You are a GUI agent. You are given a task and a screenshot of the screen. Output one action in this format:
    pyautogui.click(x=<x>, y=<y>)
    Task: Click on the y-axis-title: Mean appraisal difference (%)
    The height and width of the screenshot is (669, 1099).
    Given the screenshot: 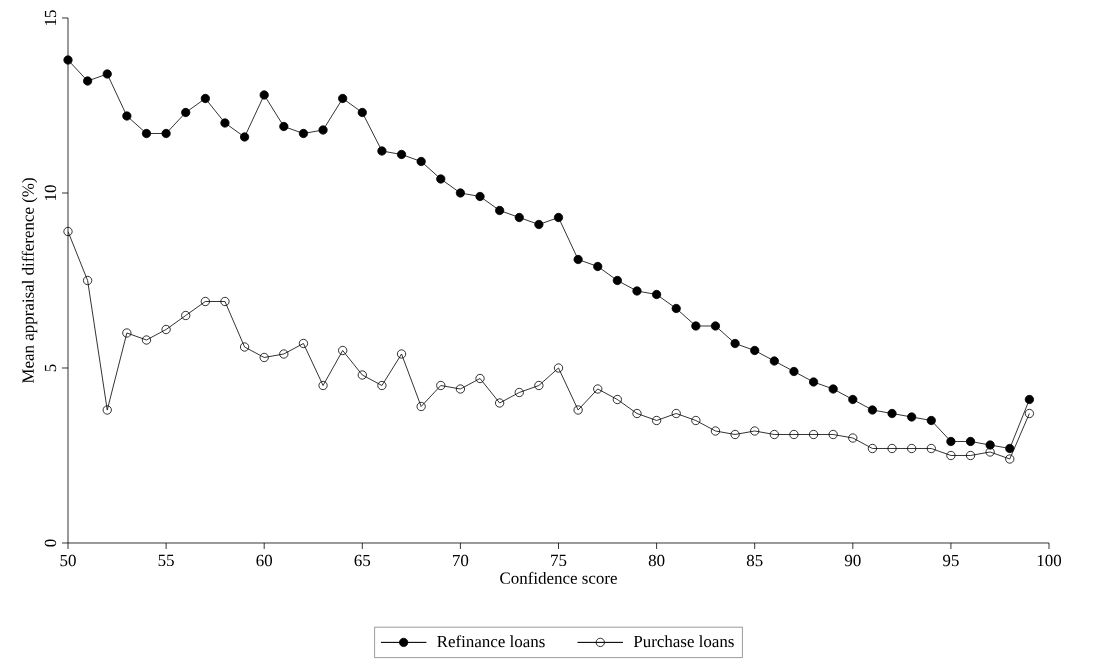 What is the action you would take?
    pyautogui.click(x=29, y=281)
    